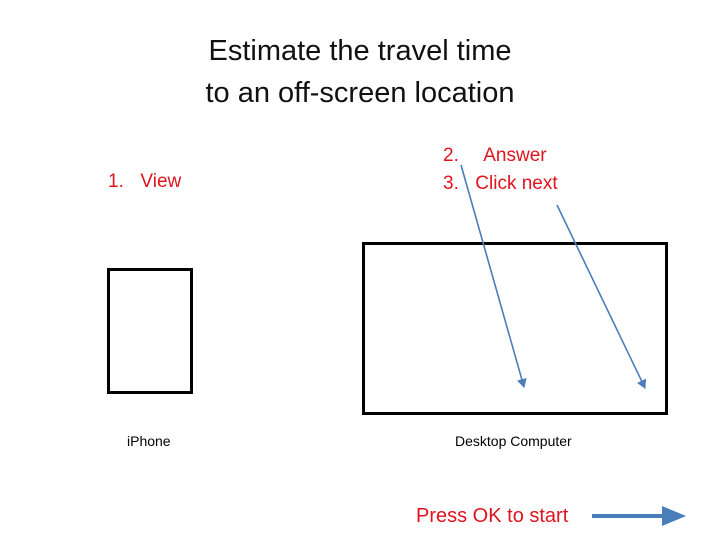 The height and width of the screenshot is (540, 720). I want to click on step-answer-label: Answer, so click(515, 155).